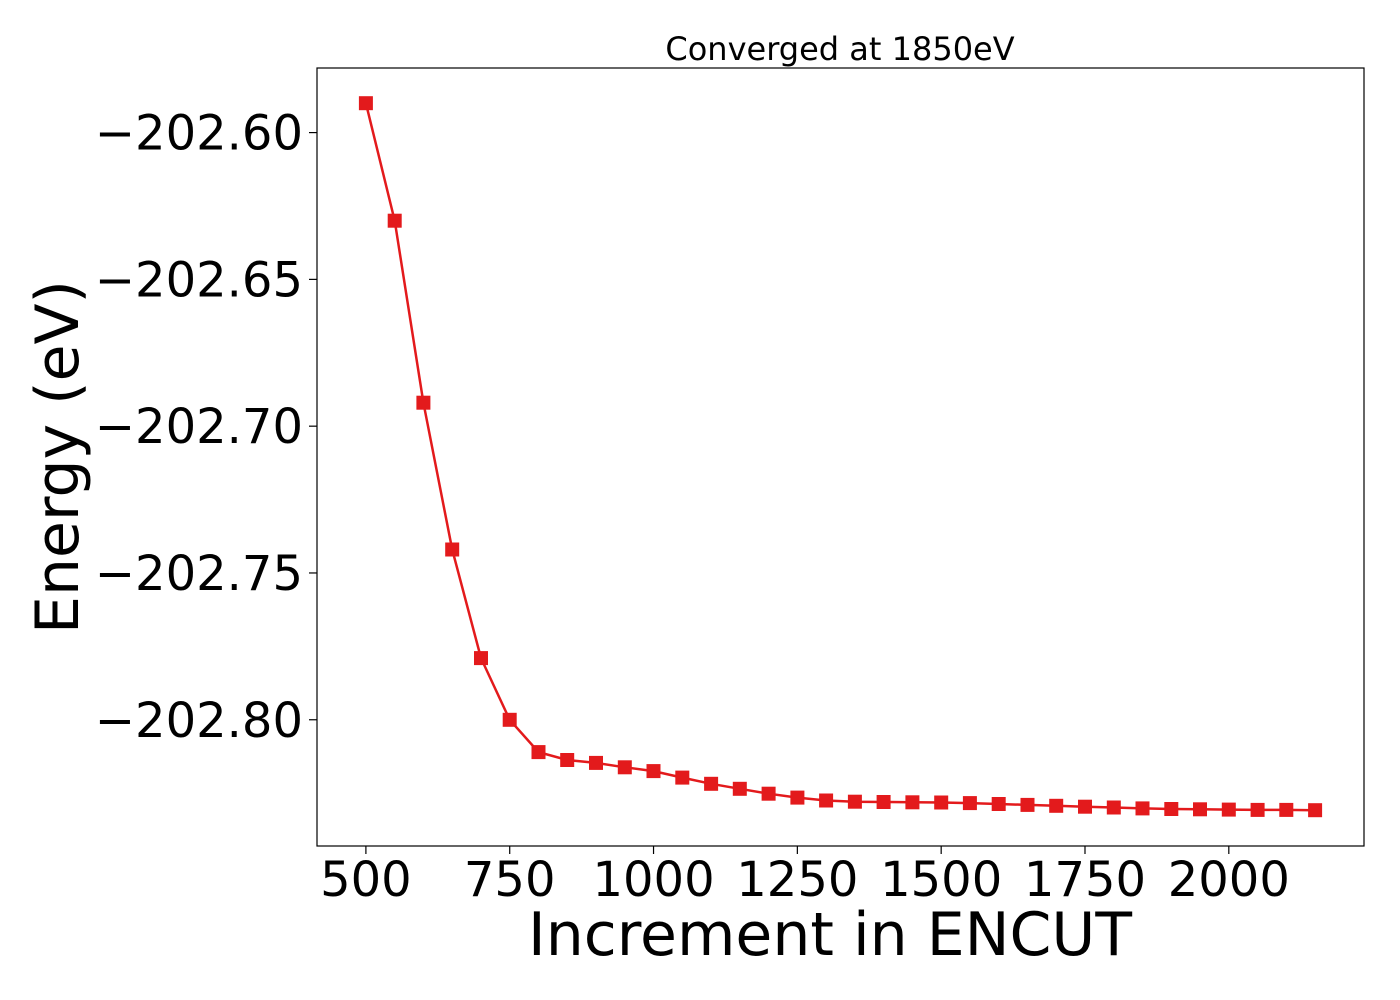 Image resolution: width=1400 pixels, height=1000 pixels. What do you see at coordinates (199, 427) in the screenshot?
I see `y-tick-label: −202.70` at bounding box center [199, 427].